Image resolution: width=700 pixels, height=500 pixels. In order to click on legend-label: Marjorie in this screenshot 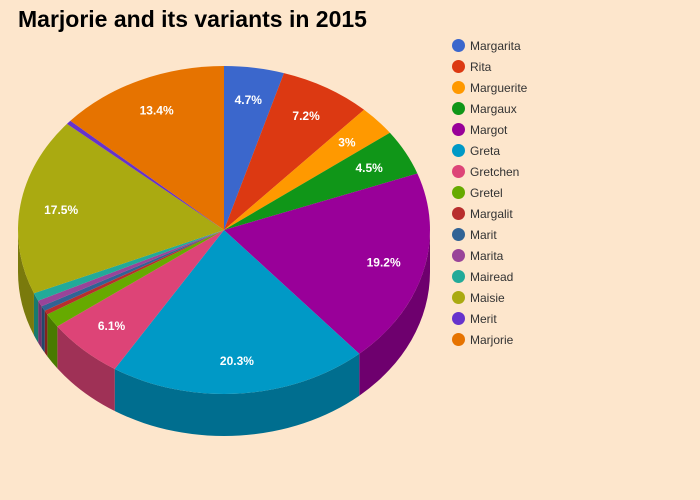, I will do `click(492, 339)`.